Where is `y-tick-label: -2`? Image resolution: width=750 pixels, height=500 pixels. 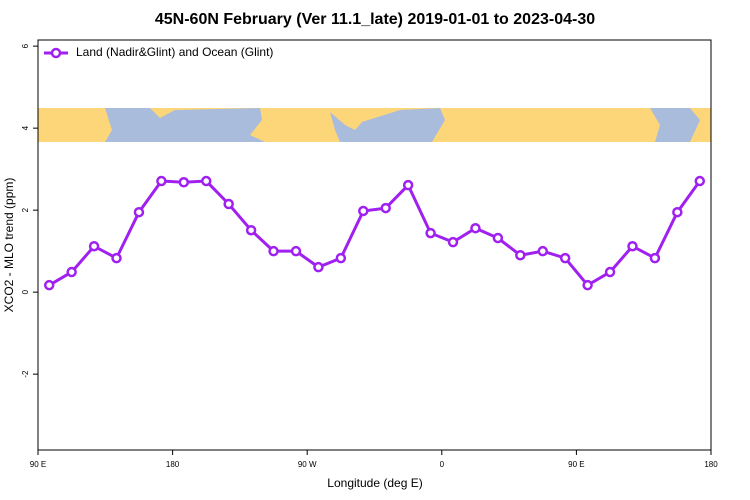
y-tick-label: -2 is located at coordinates (25, 374).